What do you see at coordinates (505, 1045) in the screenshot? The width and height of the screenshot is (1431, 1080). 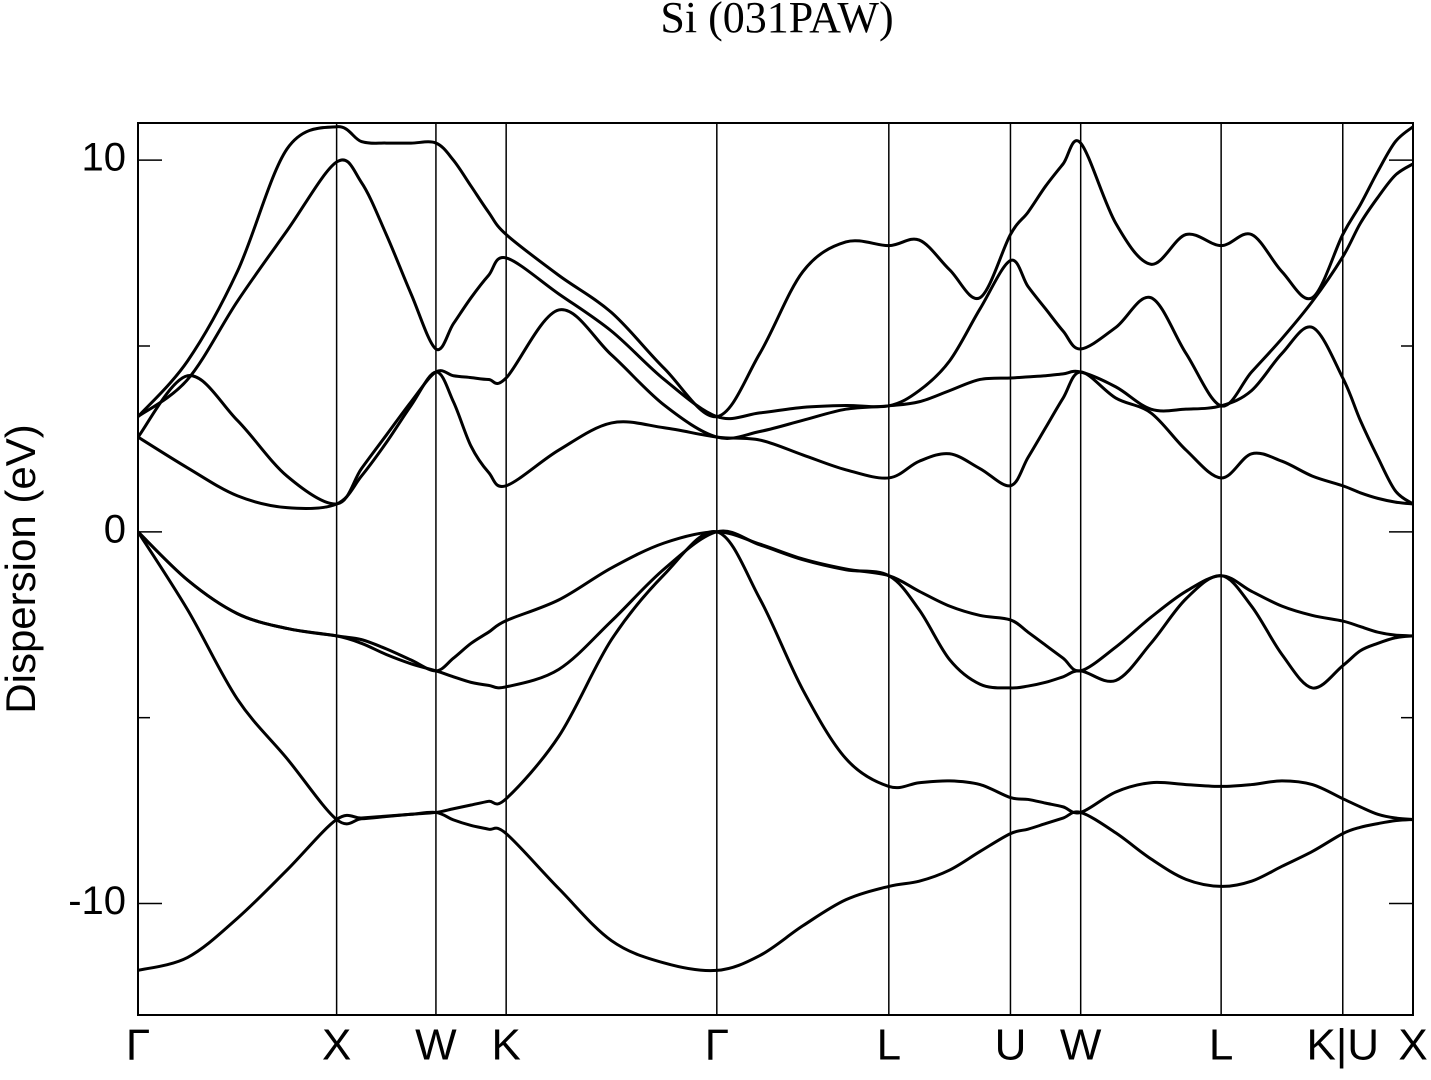 I see `x-tick-label: K` at bounding box center [505, 1045].